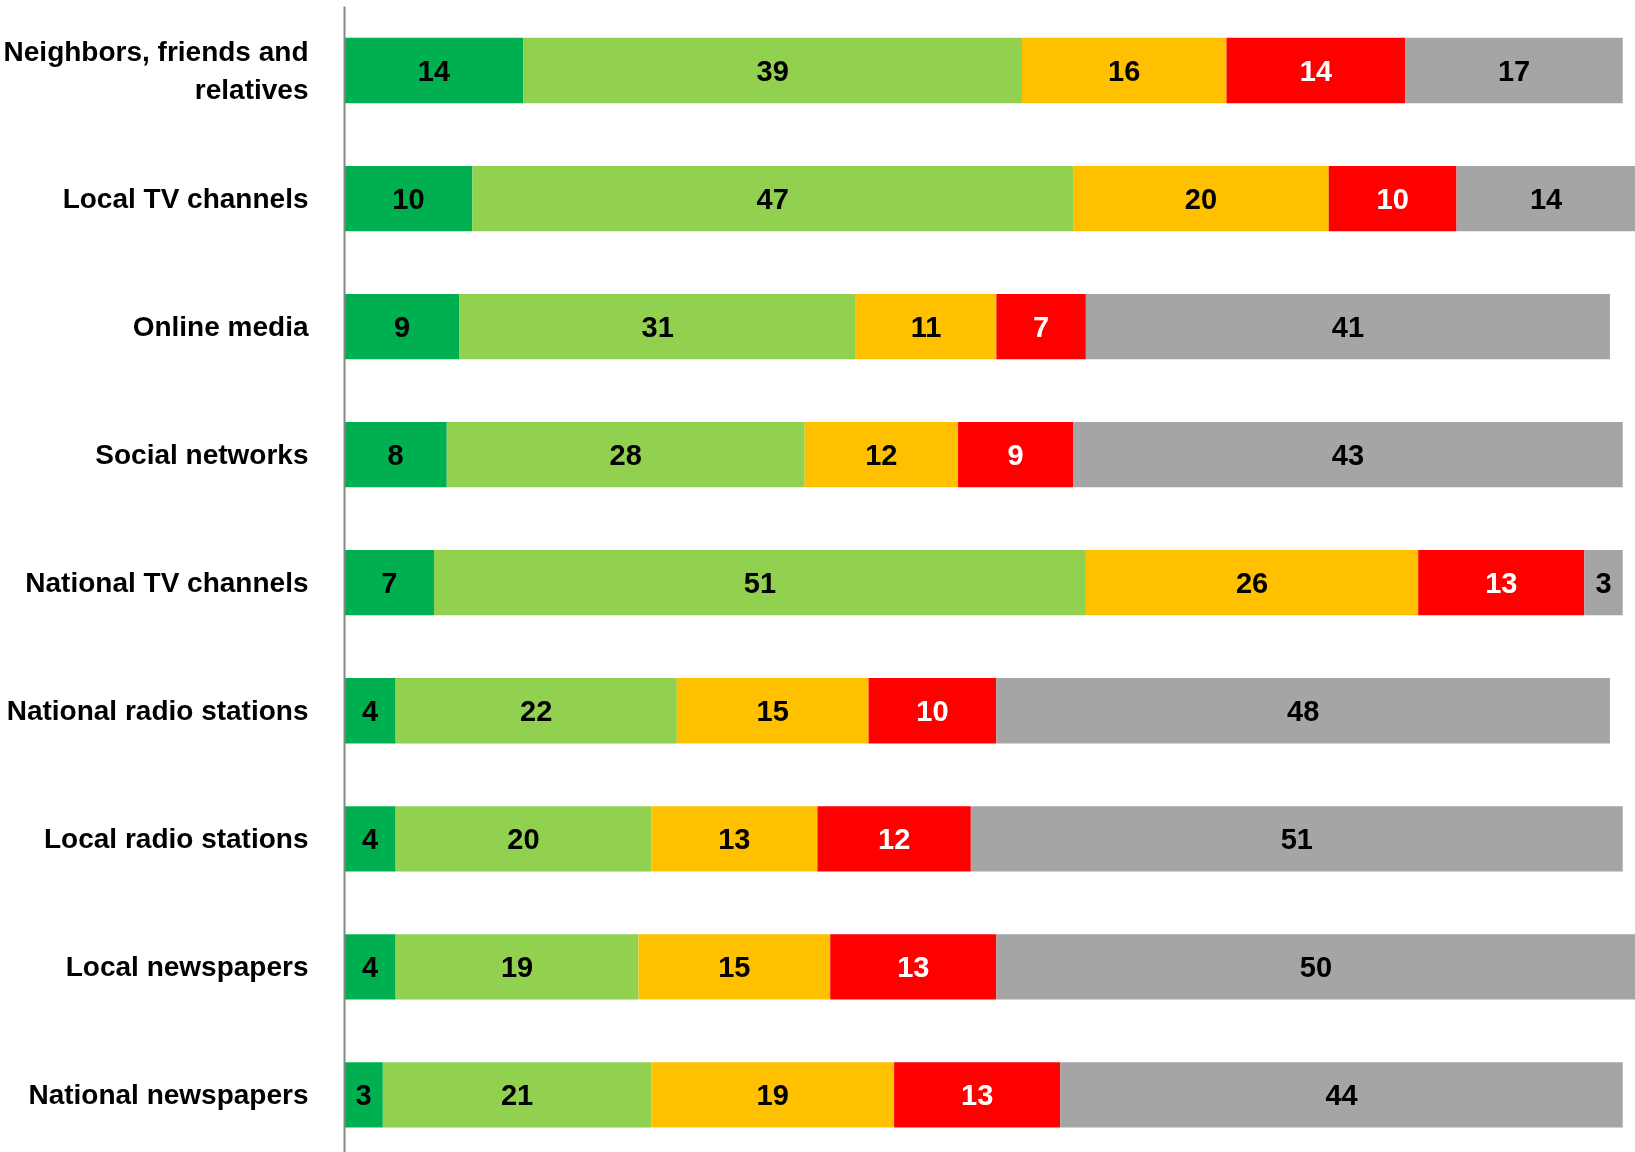 This screenshot has height=1152, width=1635. Describe the element at coordinates (167, 583) in the screenshot. I see `y-tick-label: National TV channels` at that location.